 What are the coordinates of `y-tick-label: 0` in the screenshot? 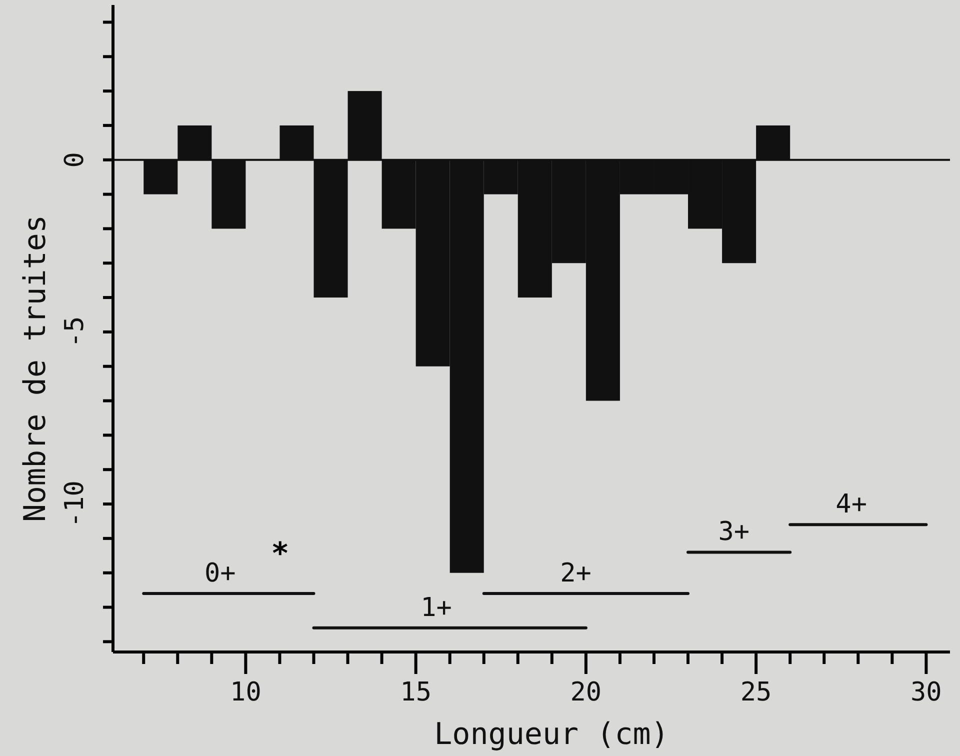 It's located at (75, 160).